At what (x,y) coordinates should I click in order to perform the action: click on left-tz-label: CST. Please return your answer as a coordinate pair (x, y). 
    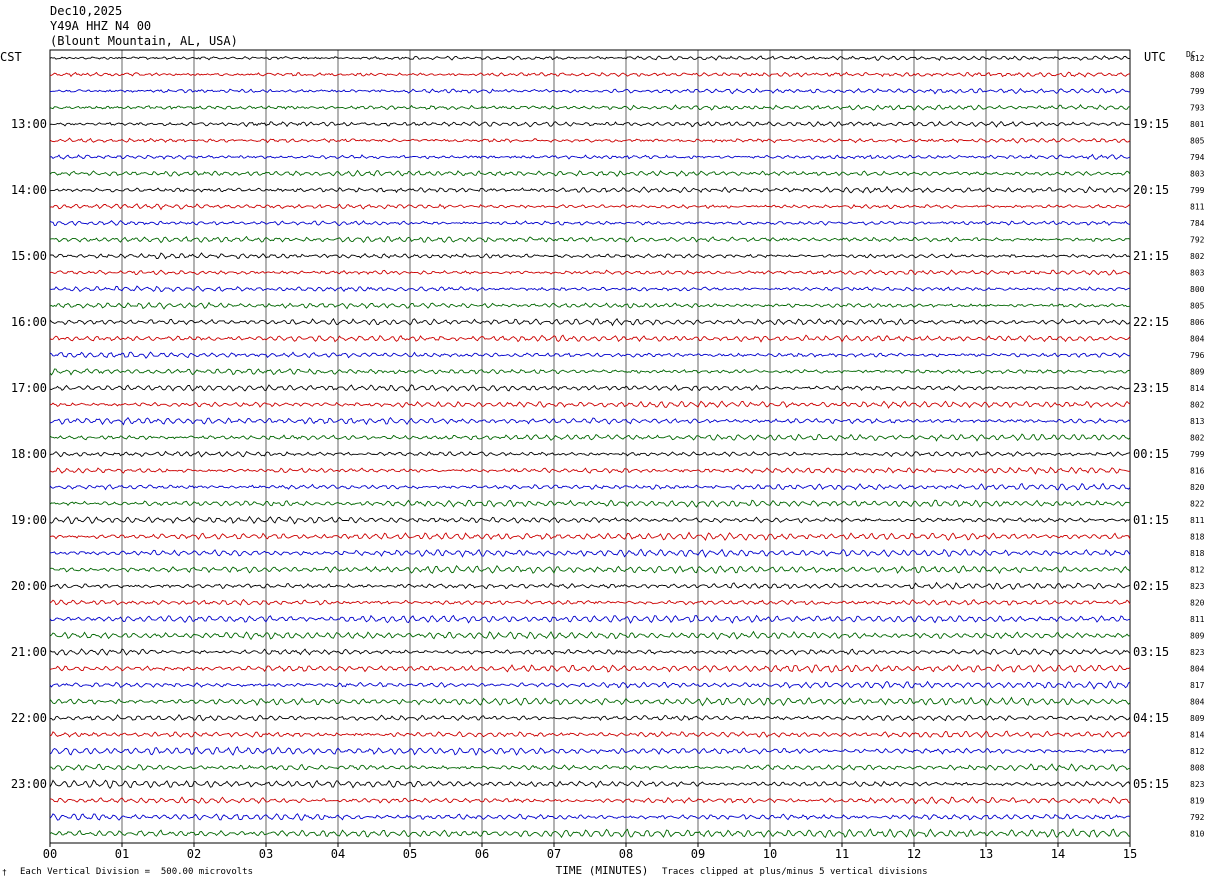
    Looking at the image, I should click on (11, 57).